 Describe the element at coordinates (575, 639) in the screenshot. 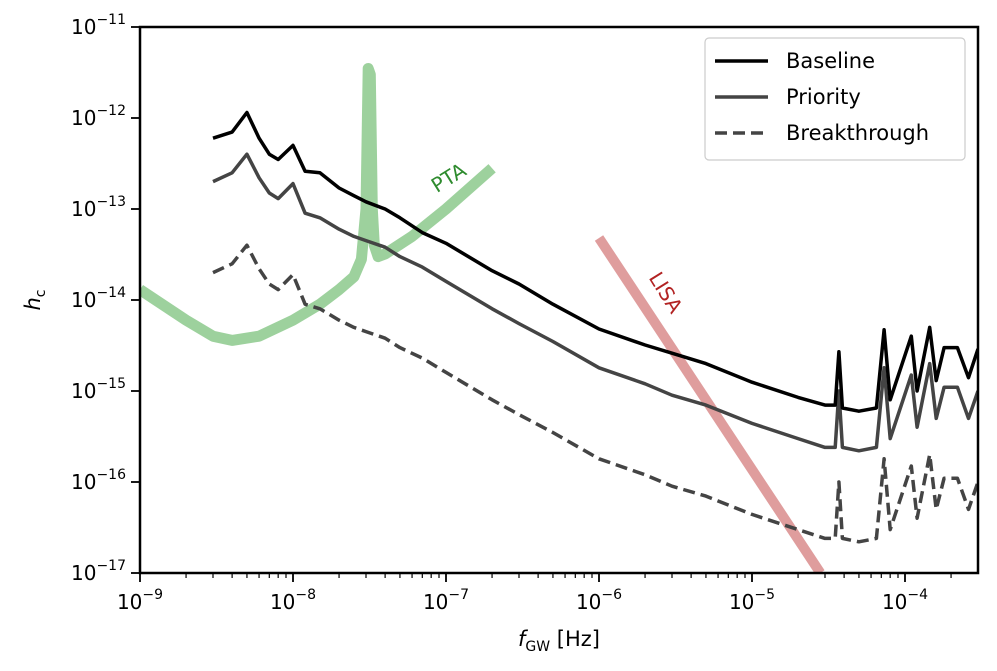

I see `x-axis-title-unit: [Hz]` at that location.